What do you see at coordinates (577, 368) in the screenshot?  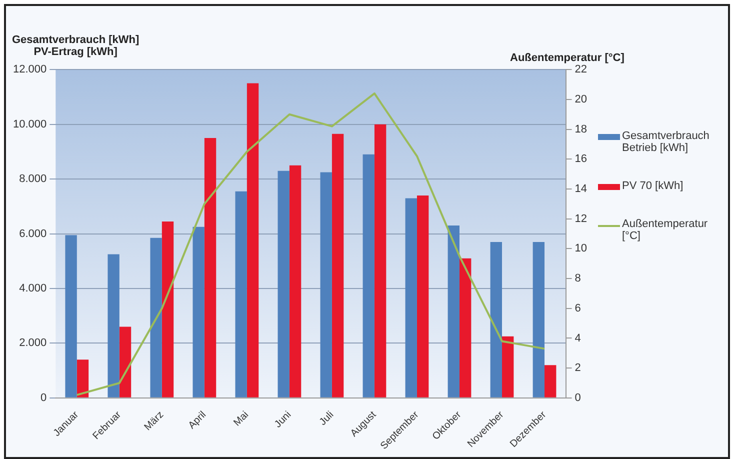 I see `y2-tick-label: 2` at bounding box center [577, 368].